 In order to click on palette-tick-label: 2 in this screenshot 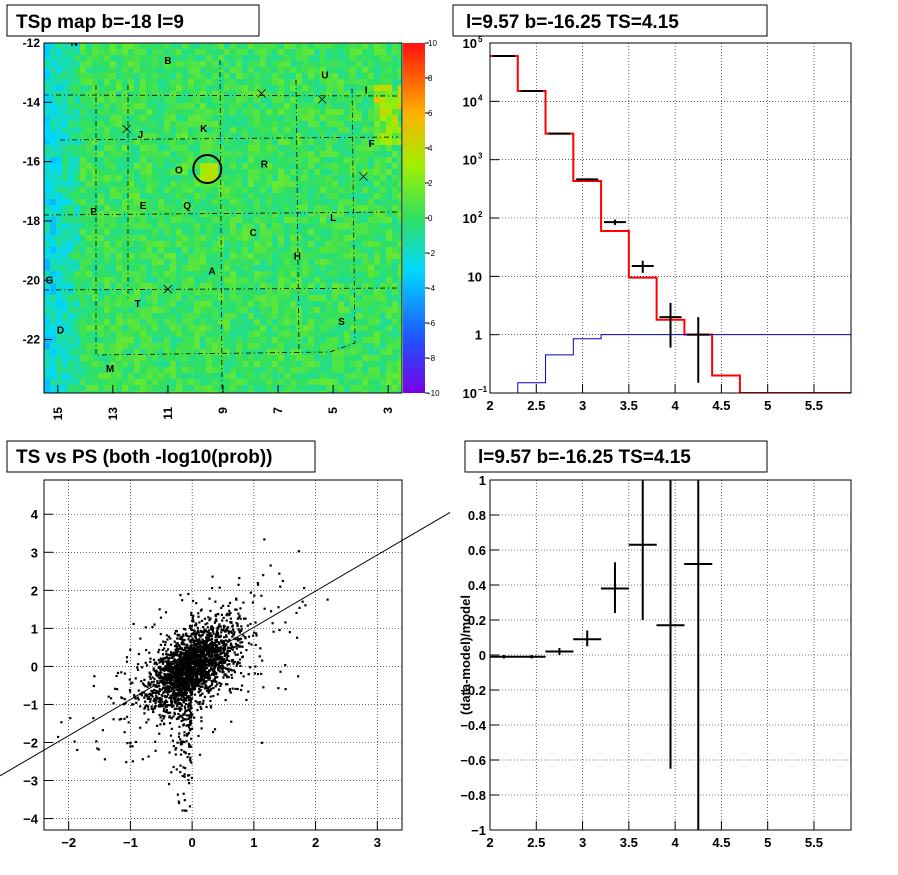, I will do `click(430, 183)`.